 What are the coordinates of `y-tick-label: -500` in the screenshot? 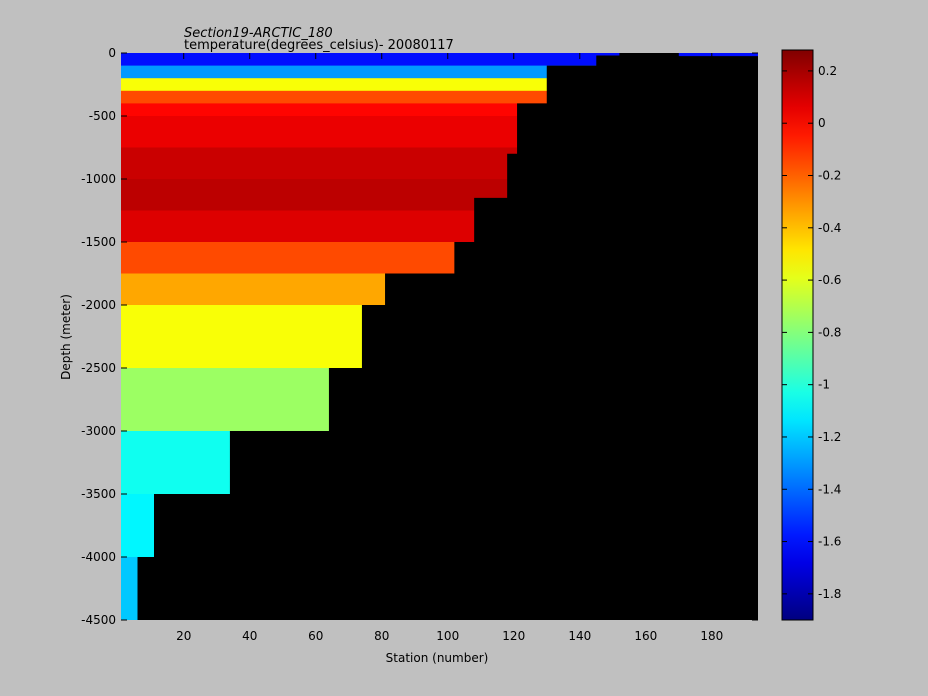 It's located at (102, 116).